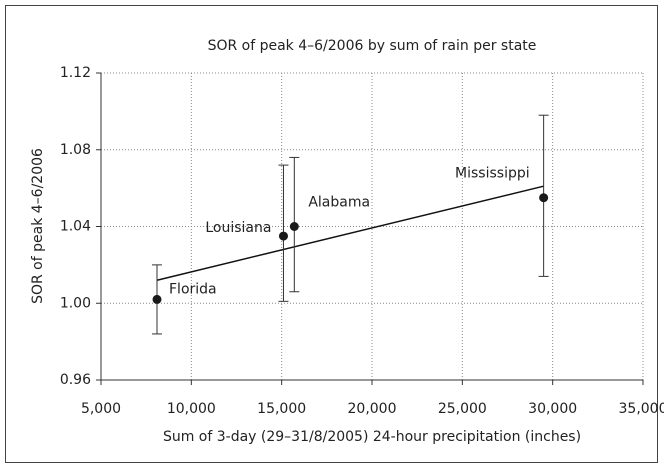  I want to click on x-tick-label: 10,000, so click(191, 409).